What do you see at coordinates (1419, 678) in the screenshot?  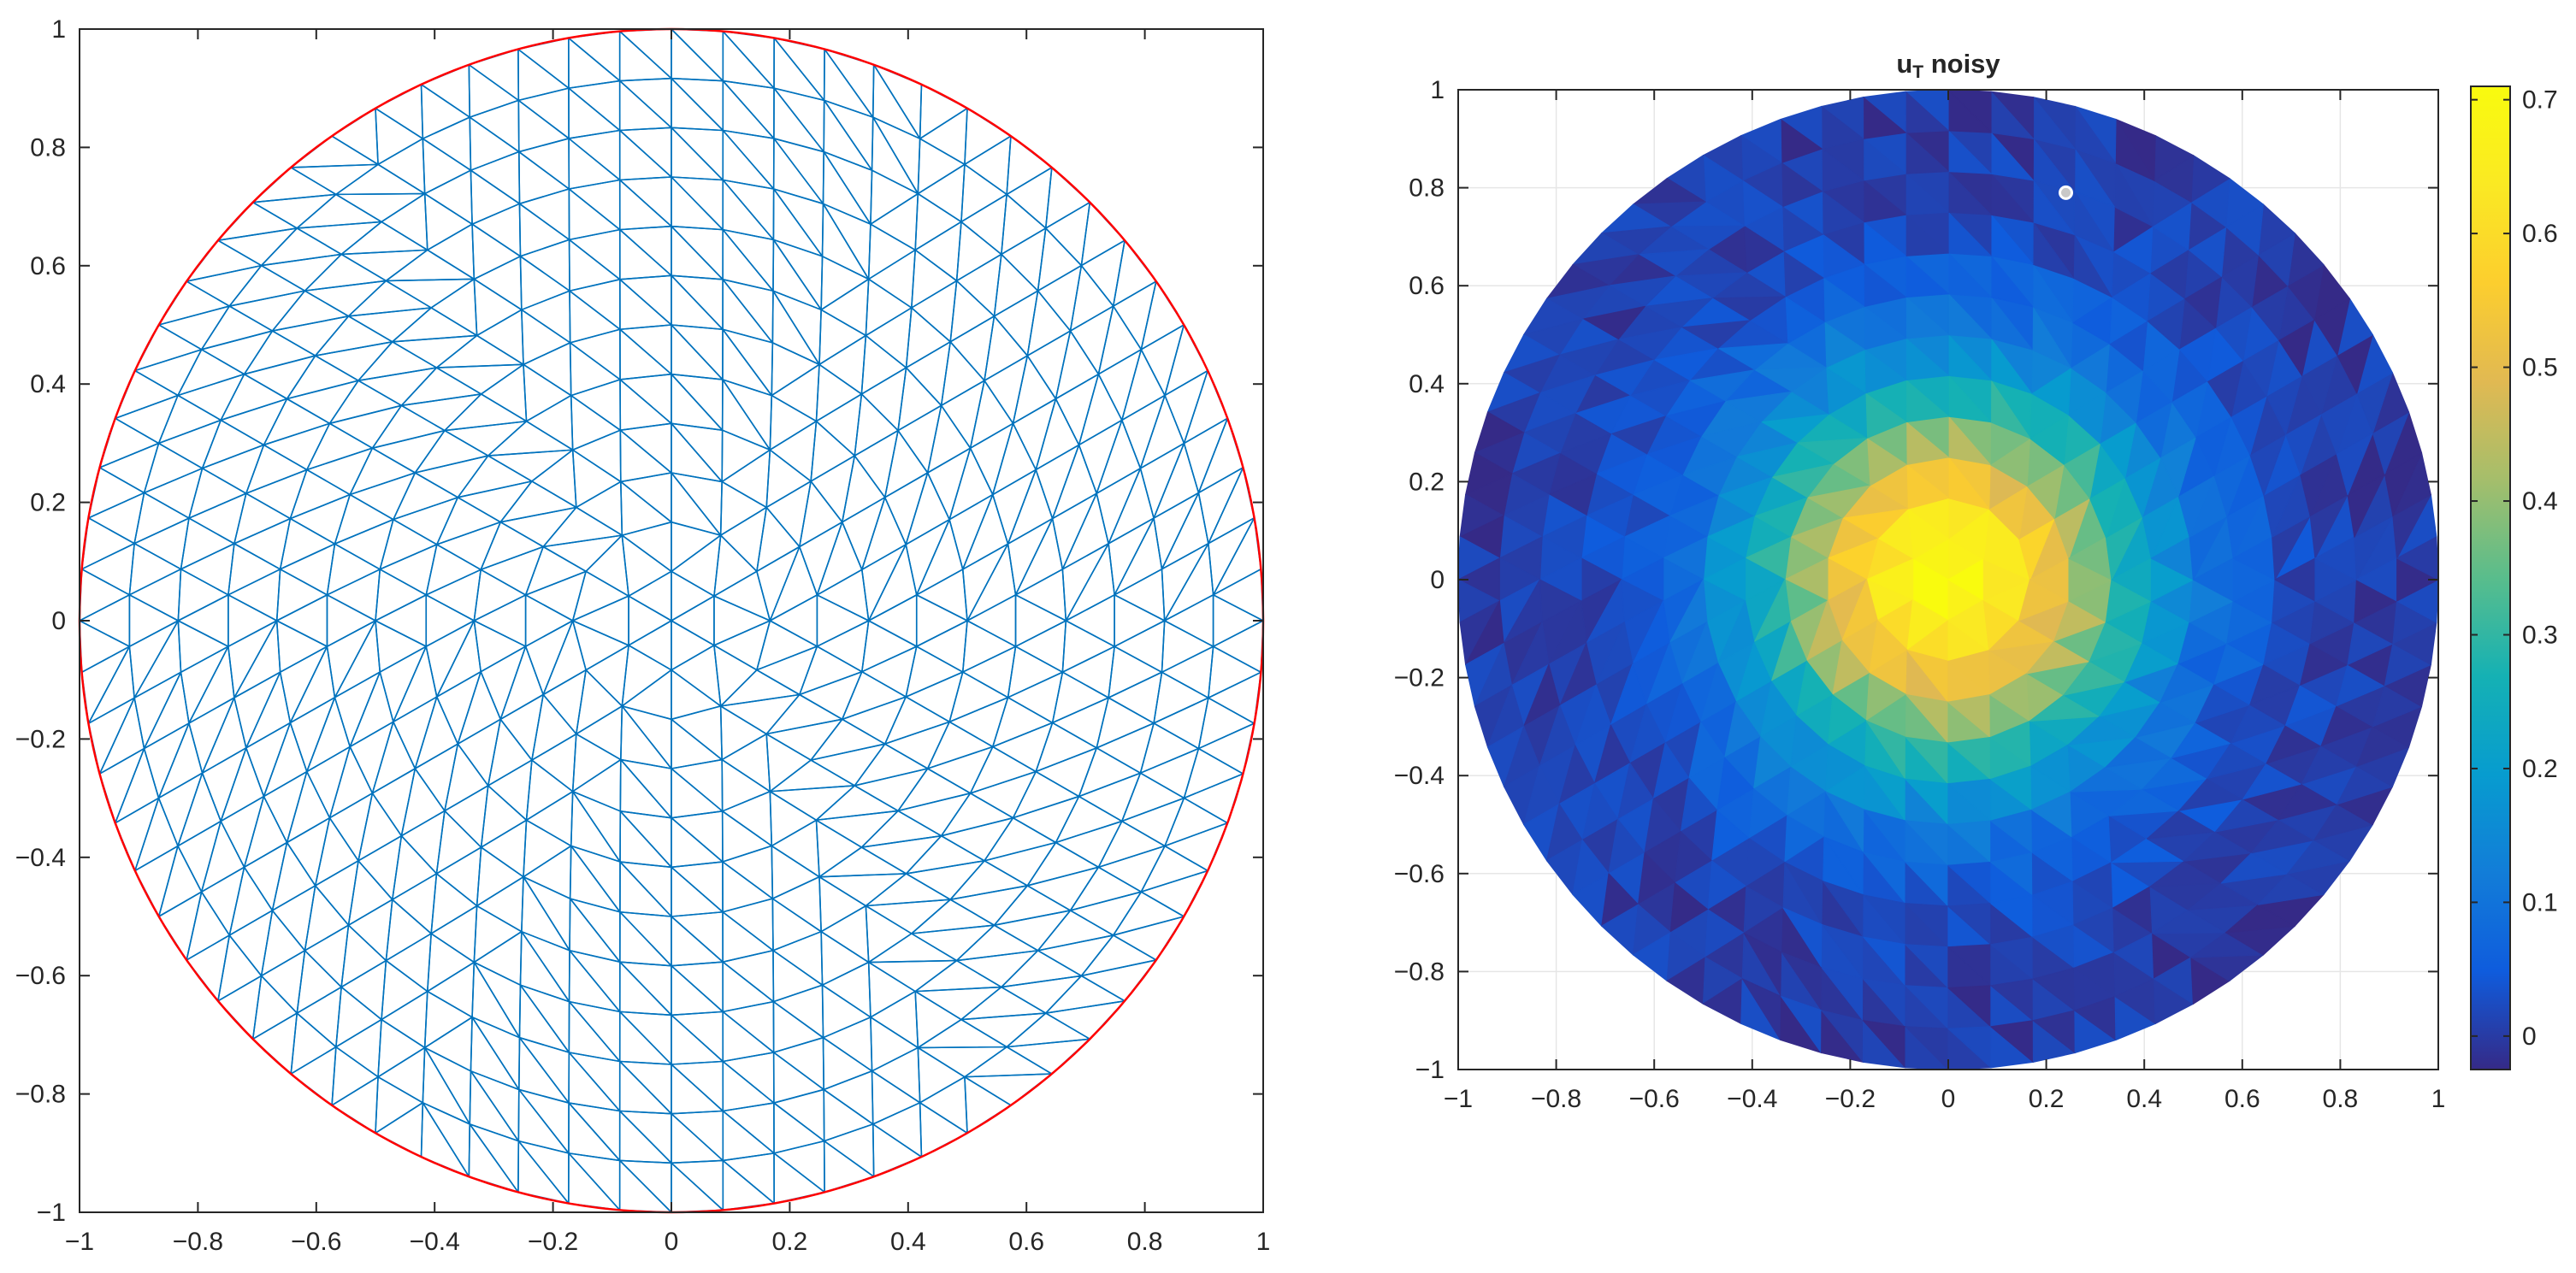 I see `field-y-tick-label: −0.2` at bounding box center [1419, 678].